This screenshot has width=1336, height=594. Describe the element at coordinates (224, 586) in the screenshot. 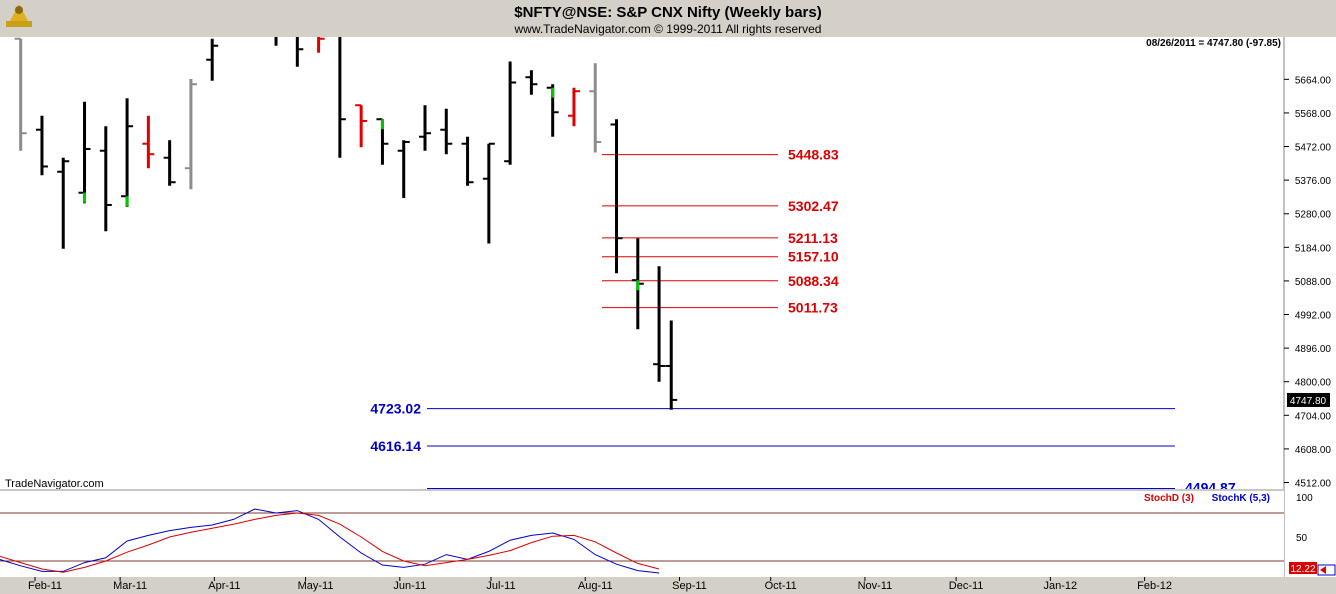

I see `x-tick-label: Apr-11` at that location.